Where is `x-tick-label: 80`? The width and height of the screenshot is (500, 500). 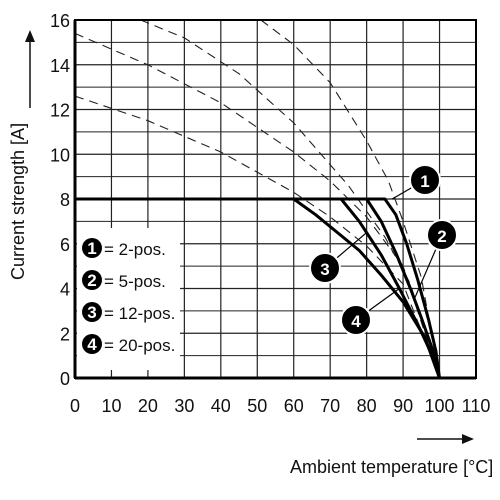
x-tick-label: 80 is located at coordinates (367, 406).